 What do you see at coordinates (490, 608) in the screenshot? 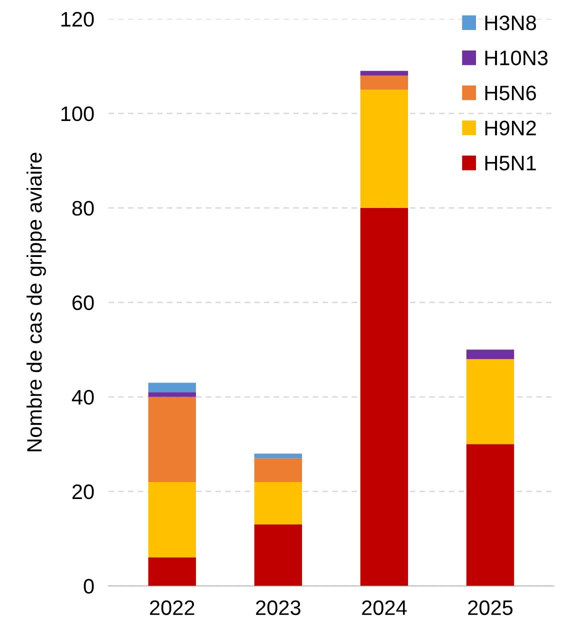
I see `x-tick-label: 2025` at bounding box center [490, 608].